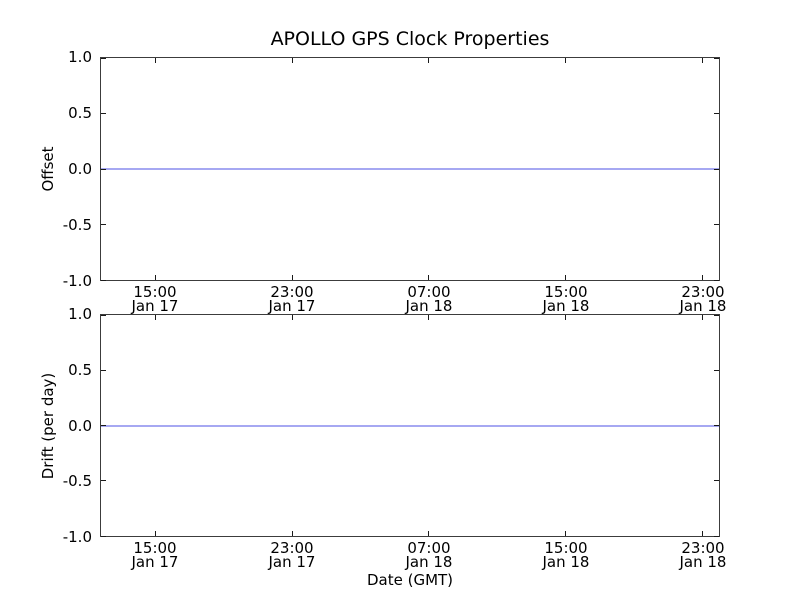 Image resolution: width=800 pixels, height=600 pixels. Describe the element at coordinates (48, 169) in the screenshot. I see `y-axis-label: Offset` at that location.